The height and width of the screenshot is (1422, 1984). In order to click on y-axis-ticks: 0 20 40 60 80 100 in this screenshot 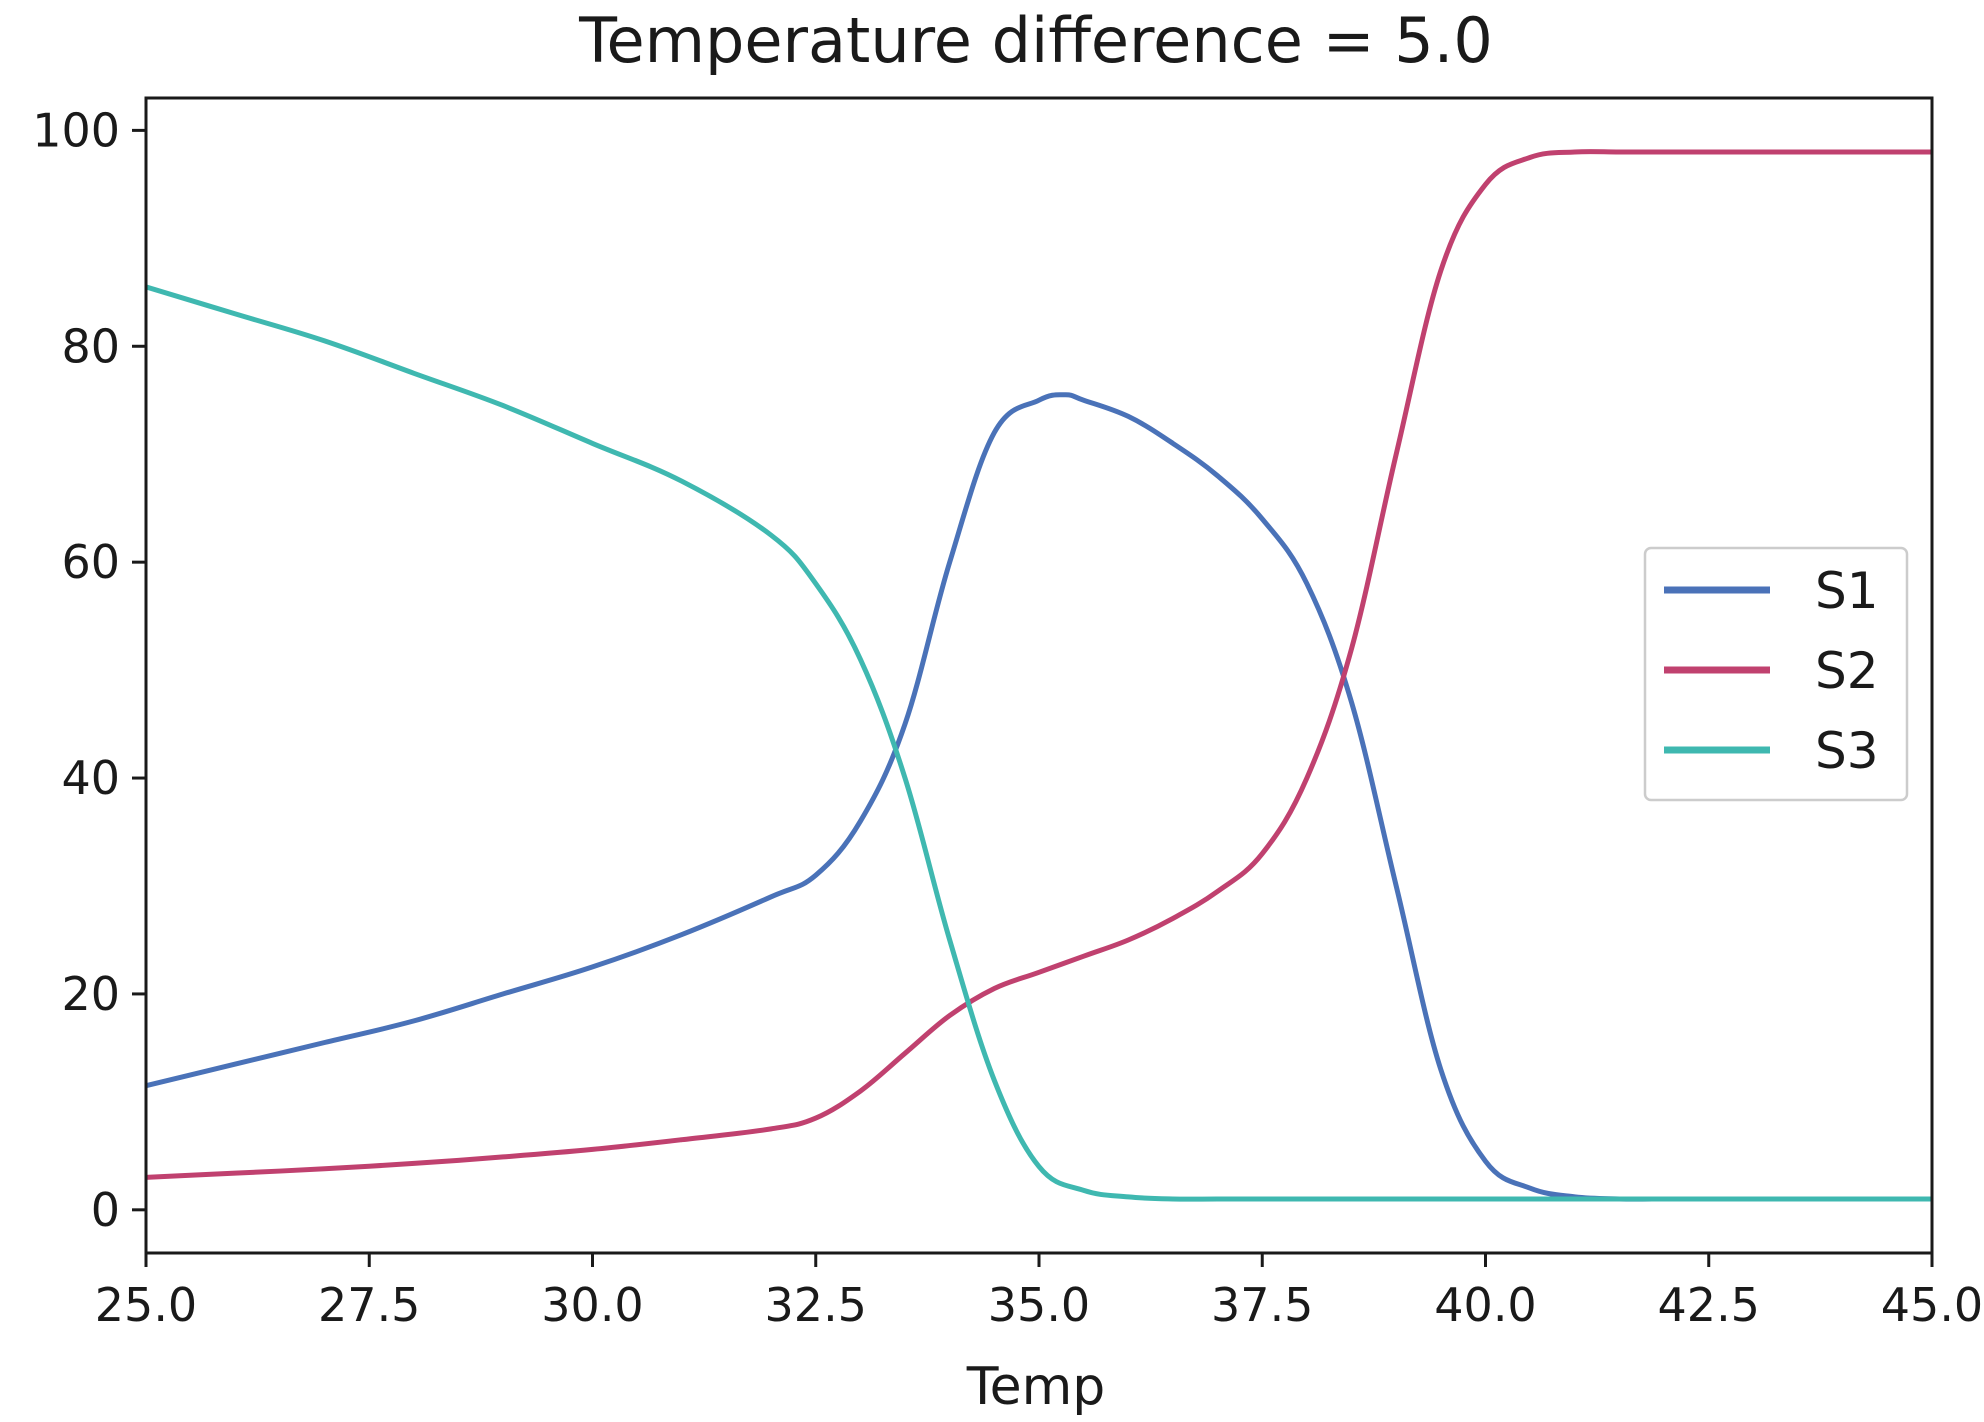, I will do `click(89, 670)`.